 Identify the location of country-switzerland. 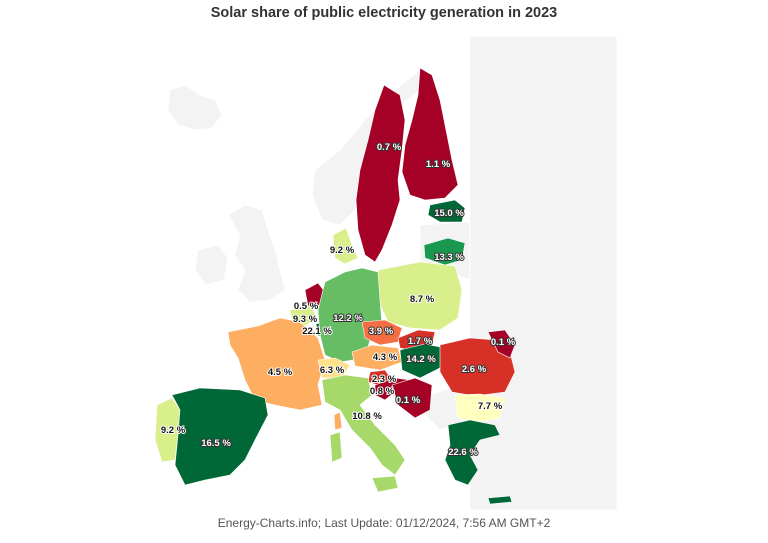
(334, 368).